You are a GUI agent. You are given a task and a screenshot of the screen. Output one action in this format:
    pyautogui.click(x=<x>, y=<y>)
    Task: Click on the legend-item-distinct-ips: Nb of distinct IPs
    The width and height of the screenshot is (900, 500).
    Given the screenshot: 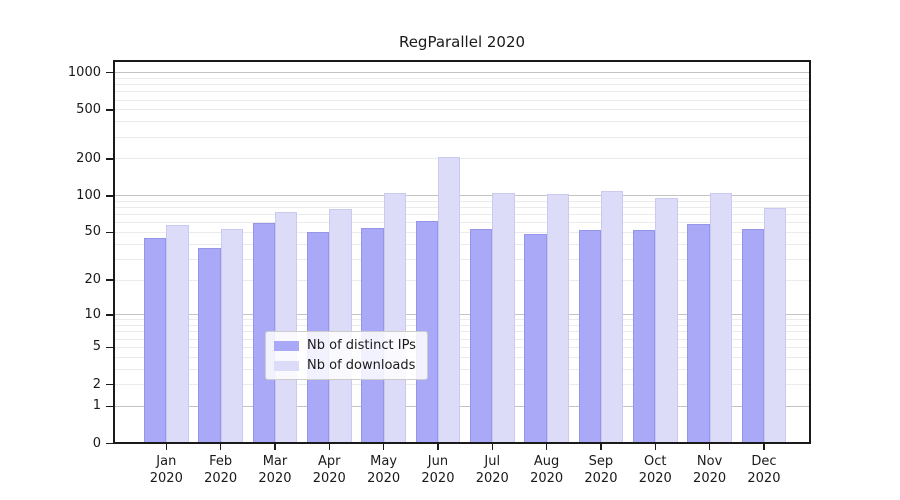 What is the action you would take?
    pyautogui.click(x=345, y=345)
    